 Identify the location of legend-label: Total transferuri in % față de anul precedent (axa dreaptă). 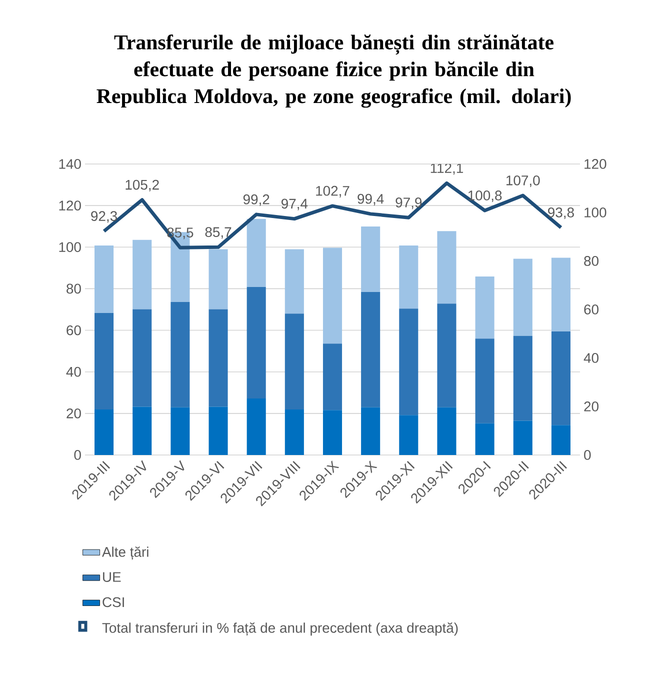
(280, 629).